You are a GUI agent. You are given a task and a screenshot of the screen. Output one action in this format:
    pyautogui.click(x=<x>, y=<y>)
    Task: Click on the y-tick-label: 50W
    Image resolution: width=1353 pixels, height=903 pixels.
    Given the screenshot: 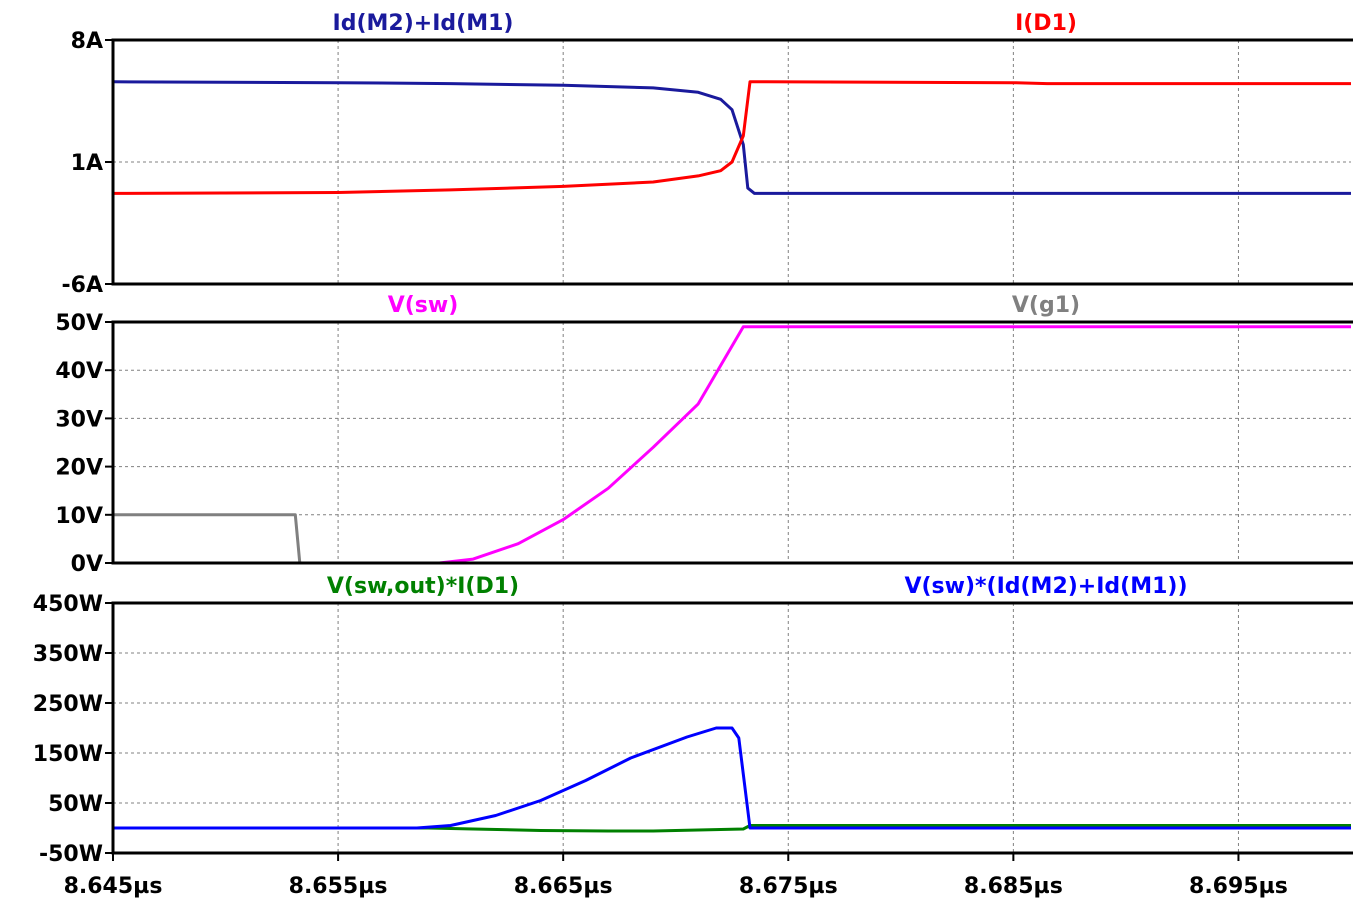 What is the action you would take?
    pyautogui.click(x=75, y=804)
    